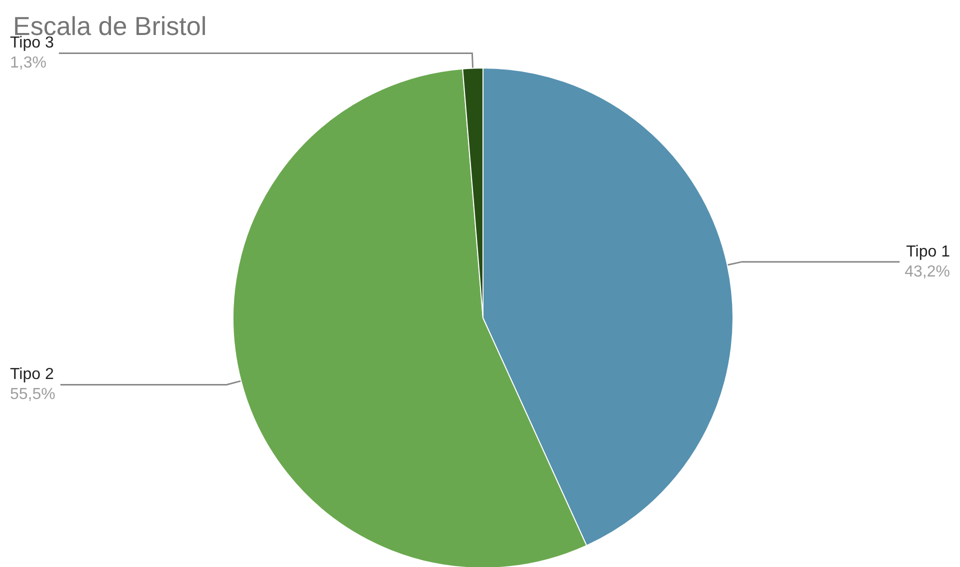 The image size is (960, 567). I want to click on slice-label: Tipo 2, so click(32, 375).